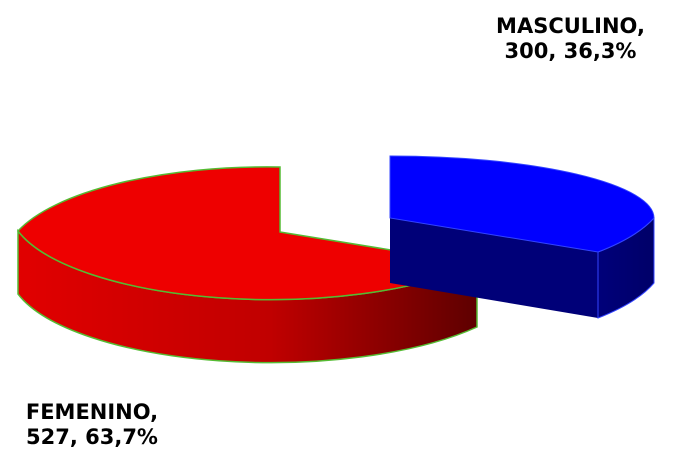 This screenshot has width=675, height=455. I want to click on data-label-masculino-value: 300, 36,3%, so click(570, 51).